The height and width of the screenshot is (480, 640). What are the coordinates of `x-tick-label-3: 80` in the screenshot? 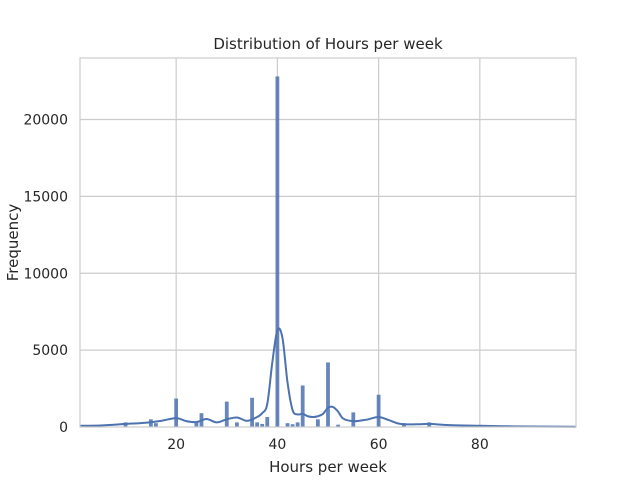 It's located at (480, 445).